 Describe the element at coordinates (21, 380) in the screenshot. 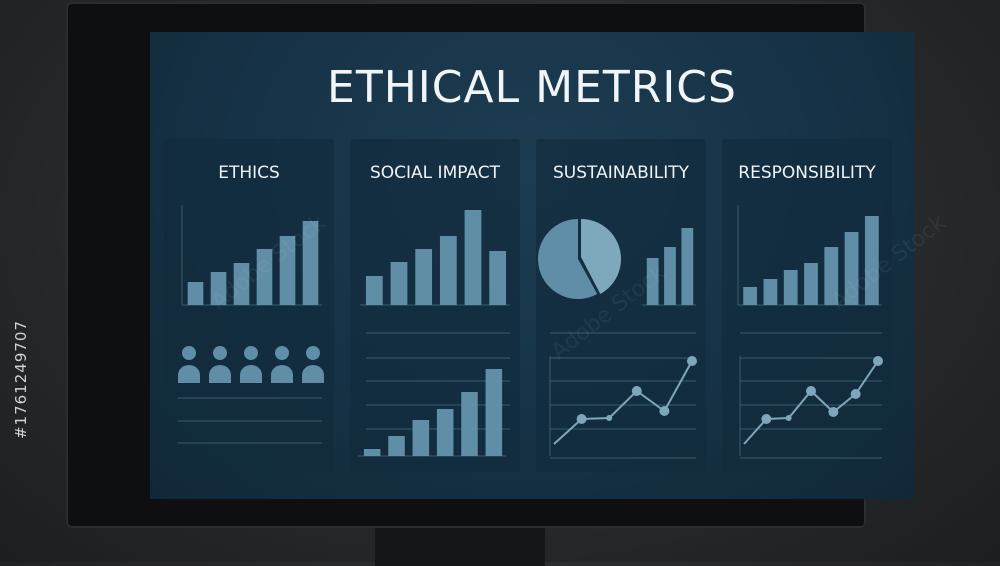

I see `stock-id: #1761249707` at that location.